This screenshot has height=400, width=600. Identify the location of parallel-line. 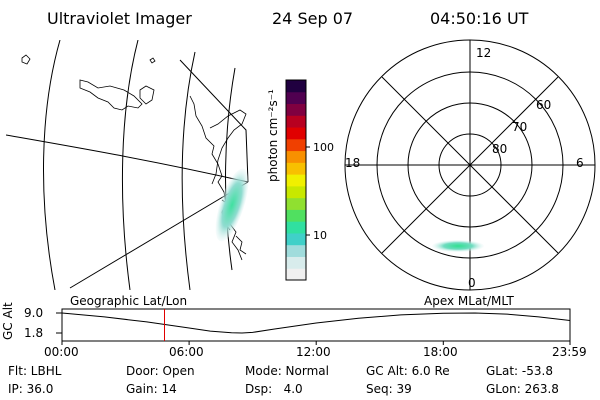
(127, 158).